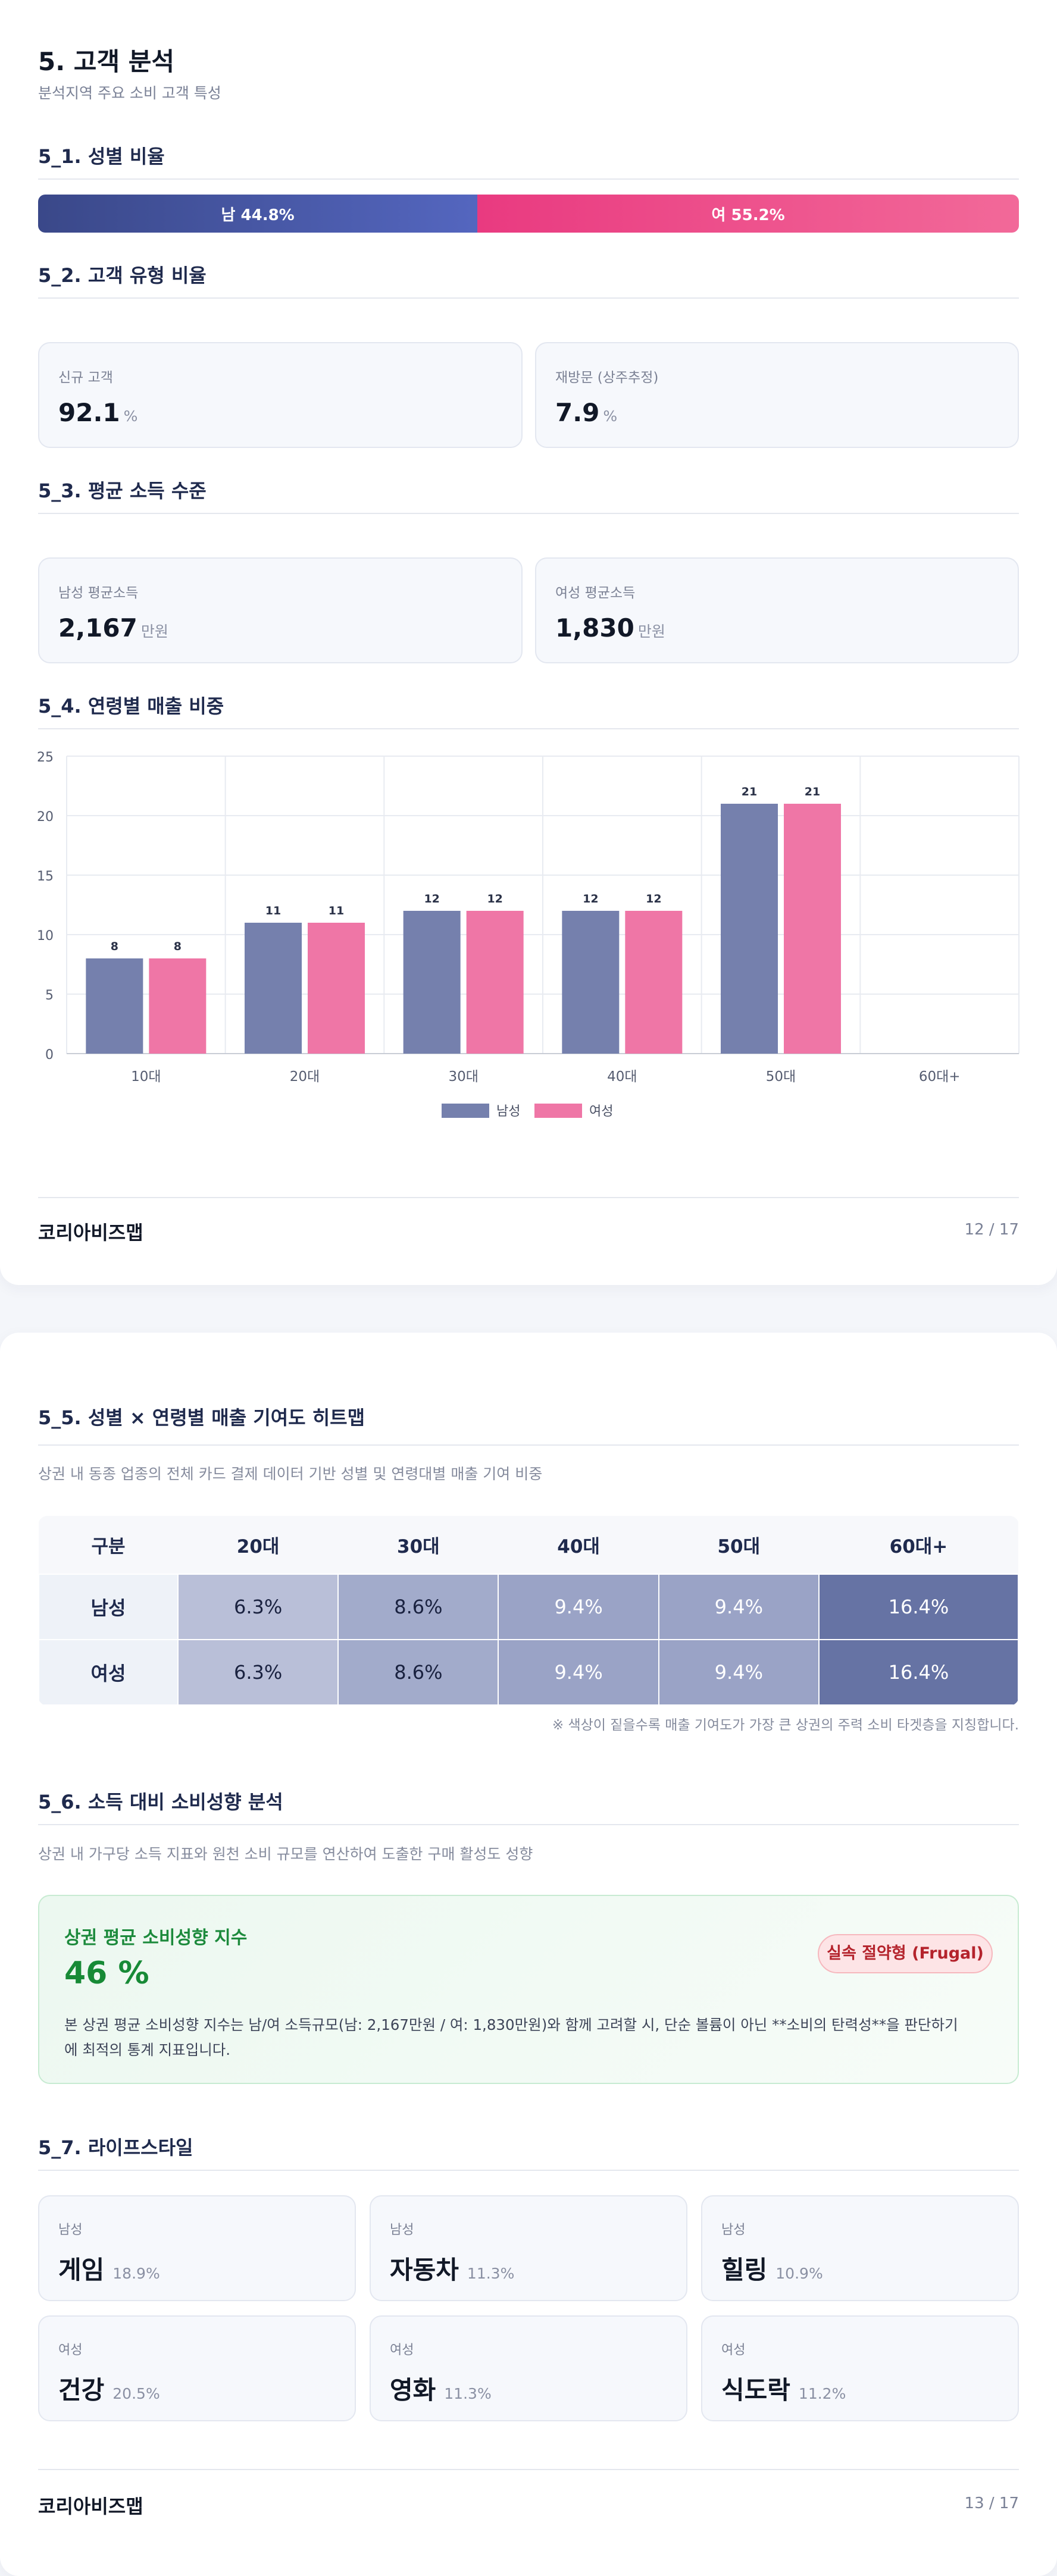 The width and height of the screenshot is (1057, 2576). What do you see at coordinates (586, 412) in the screenshot?
I see `card-value: 7.9%` at bounding box center [586, 412].